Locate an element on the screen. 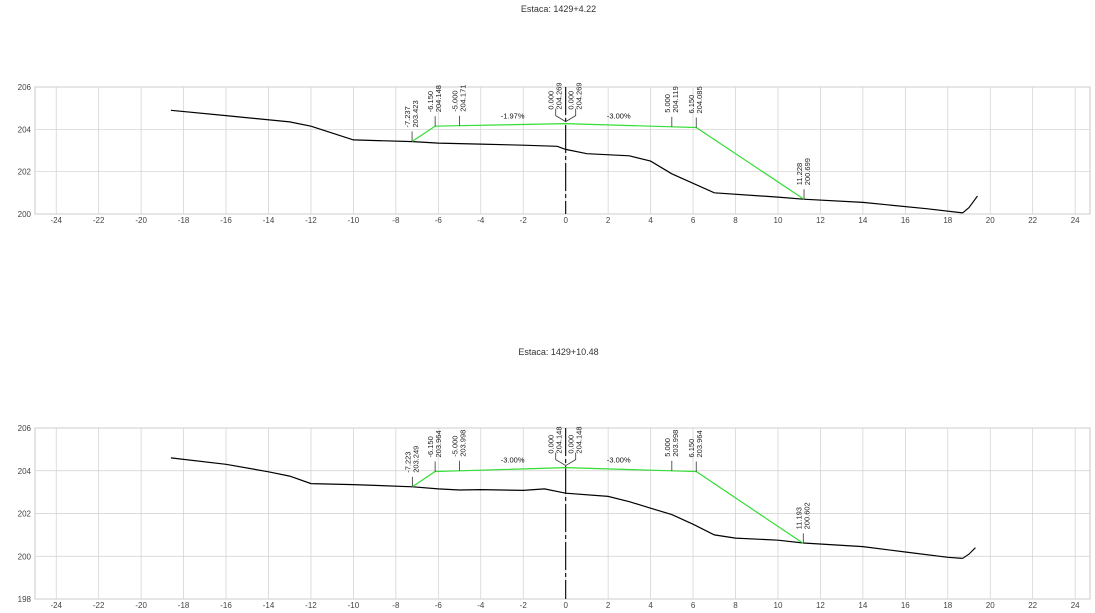  point-offset-label: -6.150 is located at coordinates (430, 446).